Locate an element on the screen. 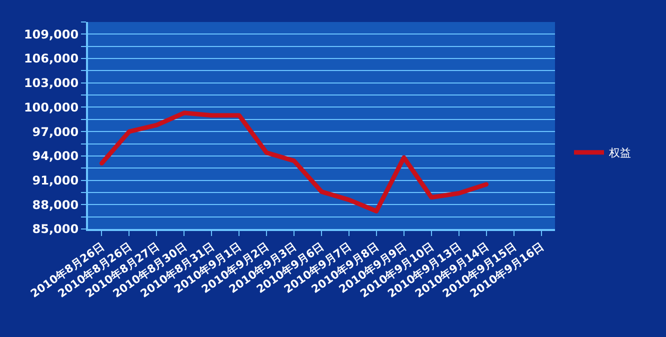 The width and height of the screenshot is (666, 337). y-tick-label: 85,000 is located at coordinates (55, 229).